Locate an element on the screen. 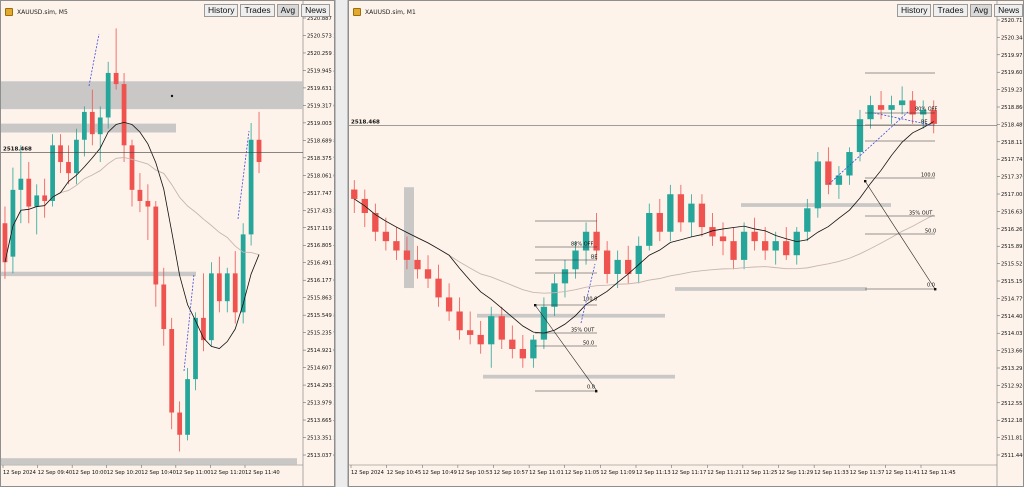  window-divider is located at coordinates (341, 243).